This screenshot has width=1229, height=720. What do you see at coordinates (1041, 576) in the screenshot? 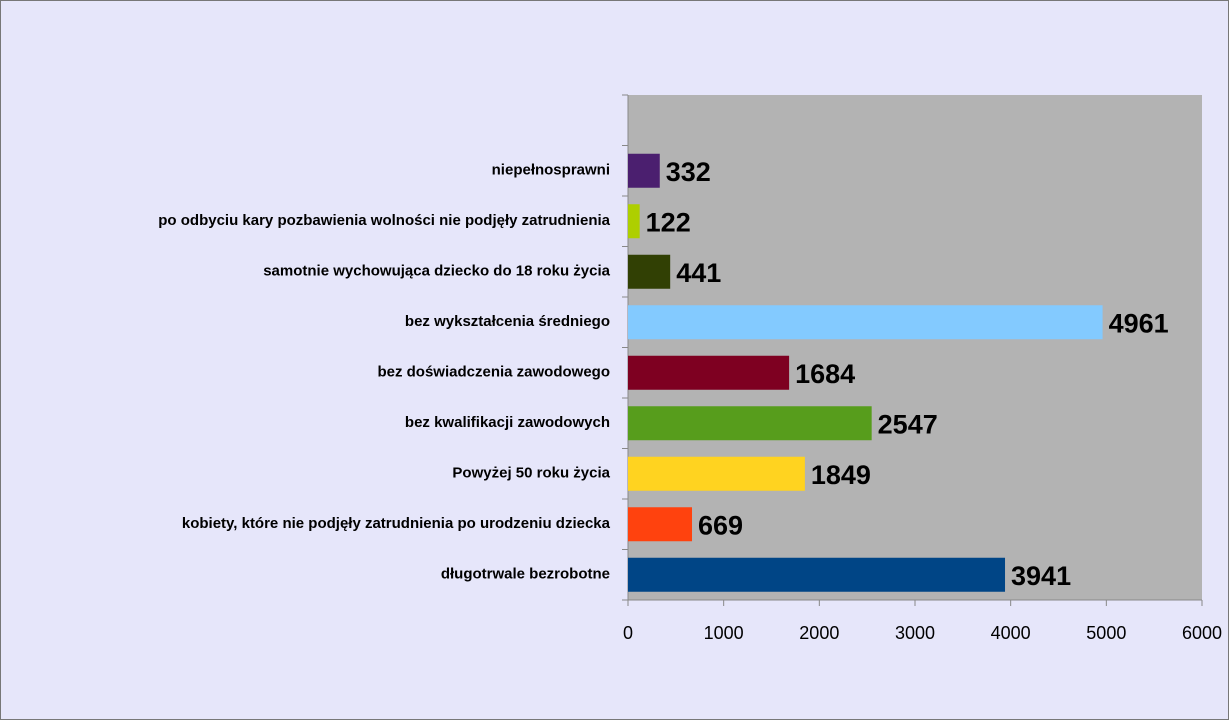
I see `data-label: 3941` at bounding box center [1041, 576].